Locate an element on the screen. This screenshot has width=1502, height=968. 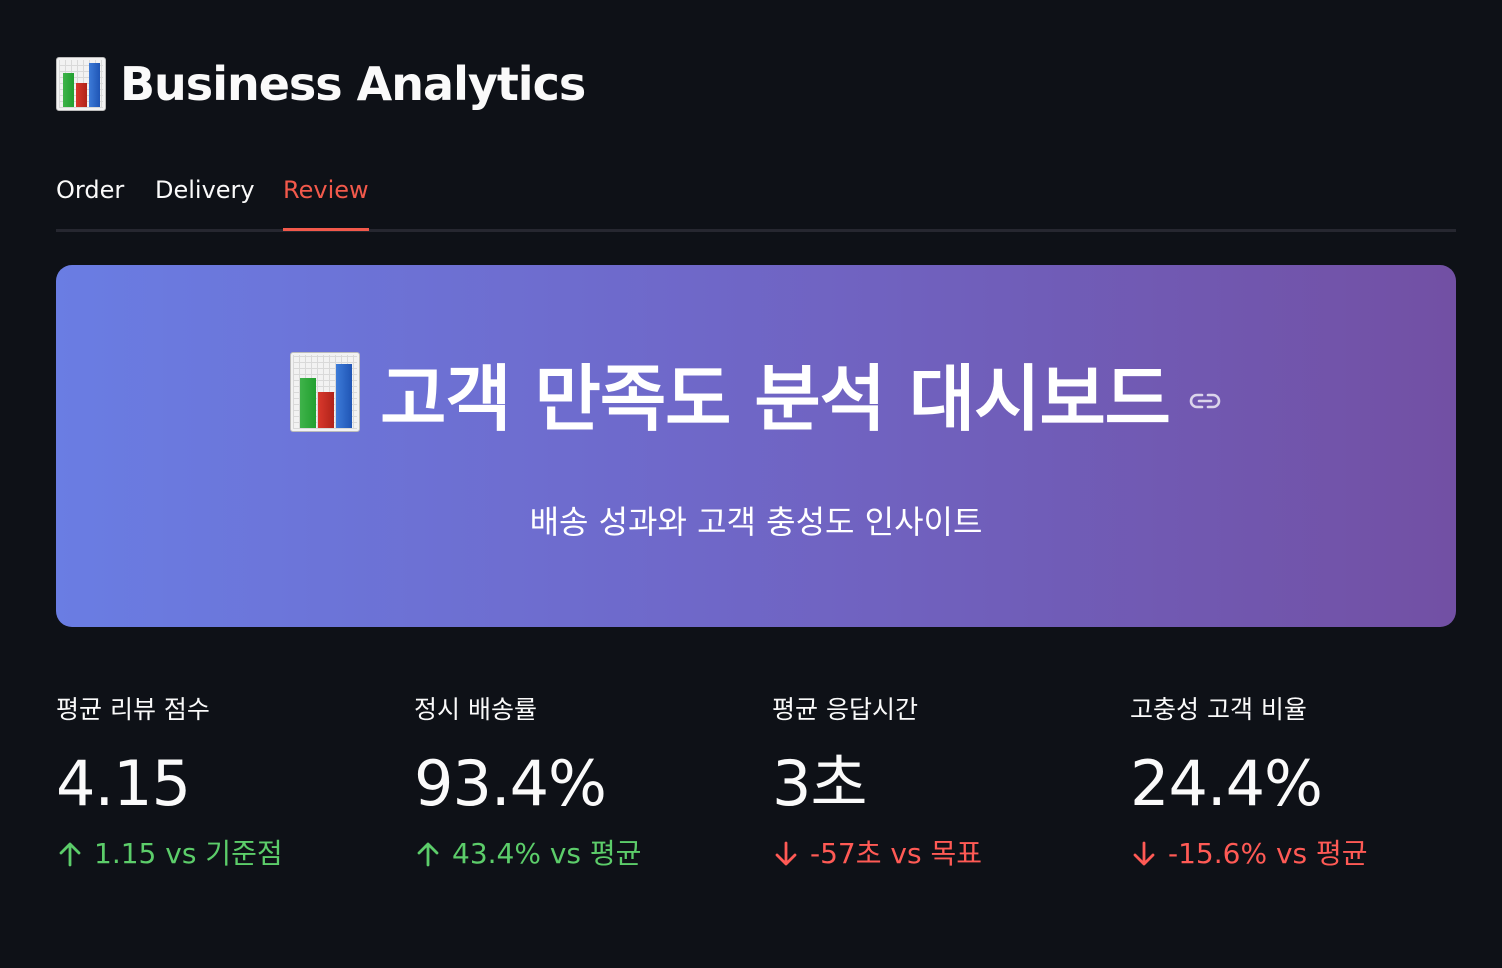
tab-bar: Order Delivery Review is located at coordinates (756, 200).